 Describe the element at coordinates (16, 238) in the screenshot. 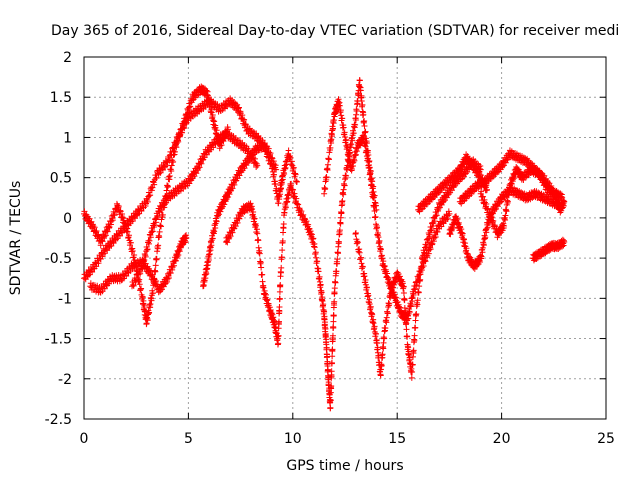

I see `y-axis-label: SDTVAR / TECUs` at that location.